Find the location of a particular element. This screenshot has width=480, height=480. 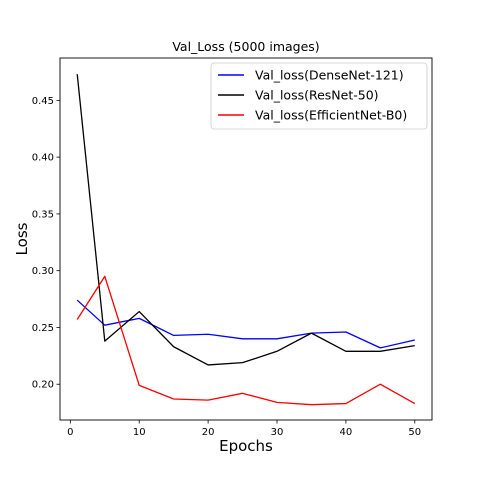

x-tick-label: 40 is located at coordinates (346, 432).